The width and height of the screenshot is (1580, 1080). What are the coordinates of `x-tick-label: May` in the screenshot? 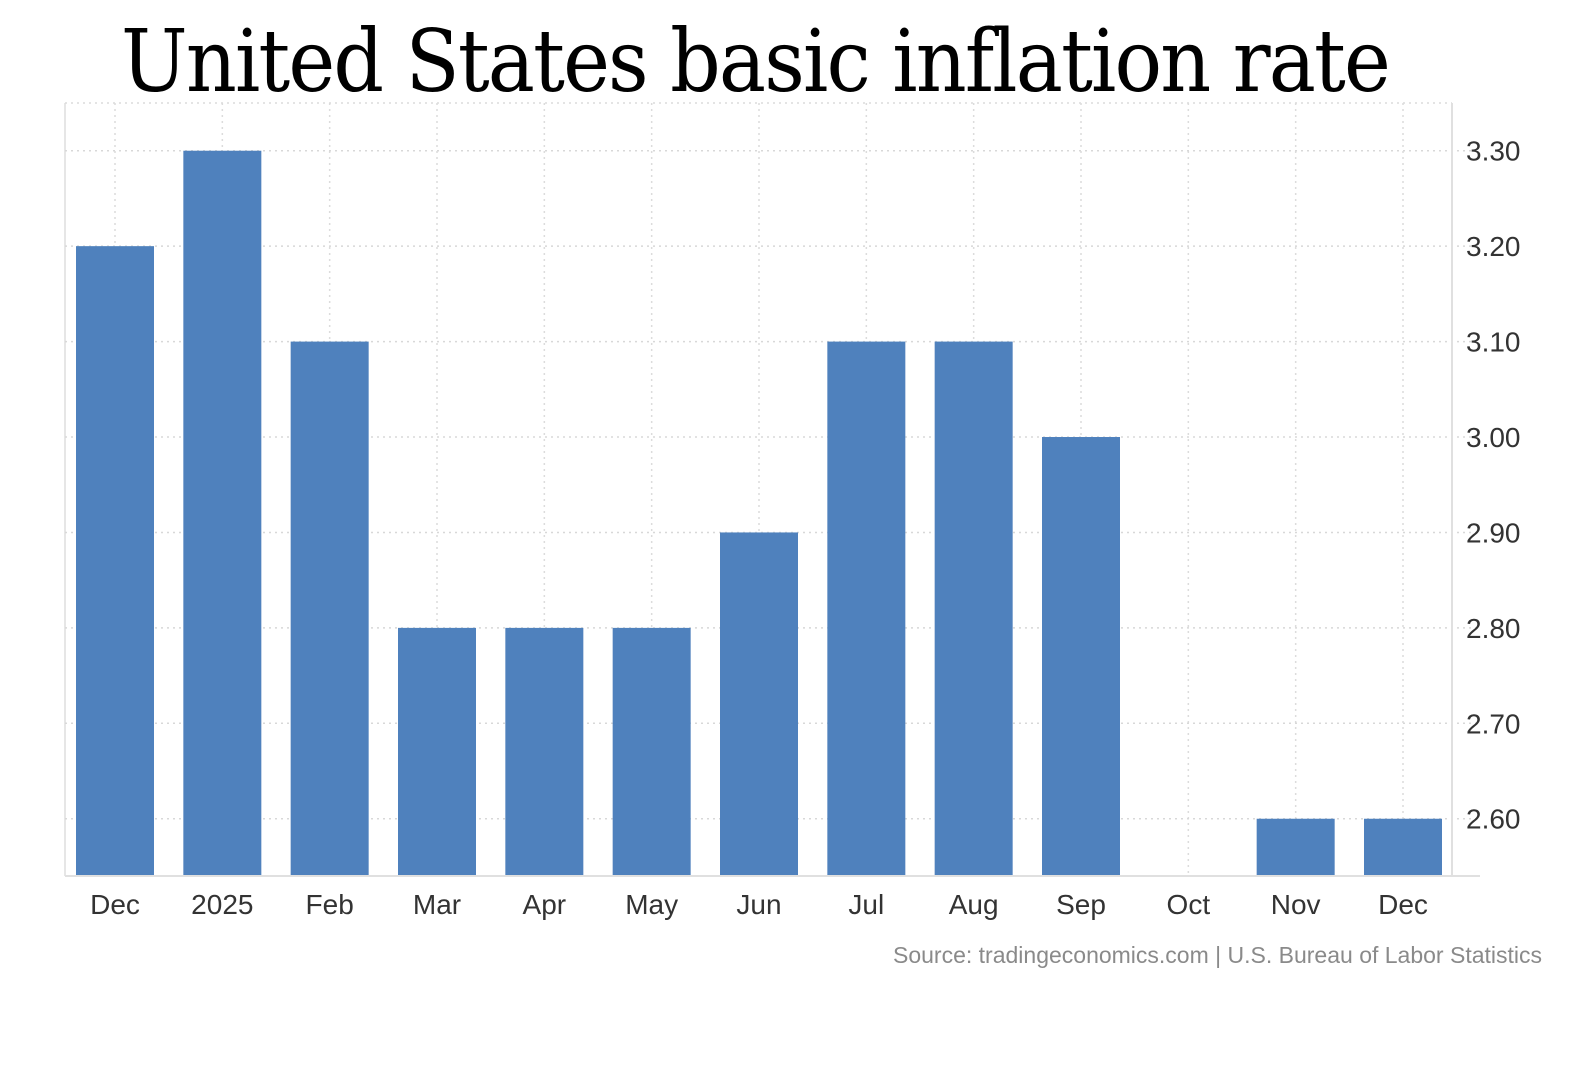 It's located at (651, 904).